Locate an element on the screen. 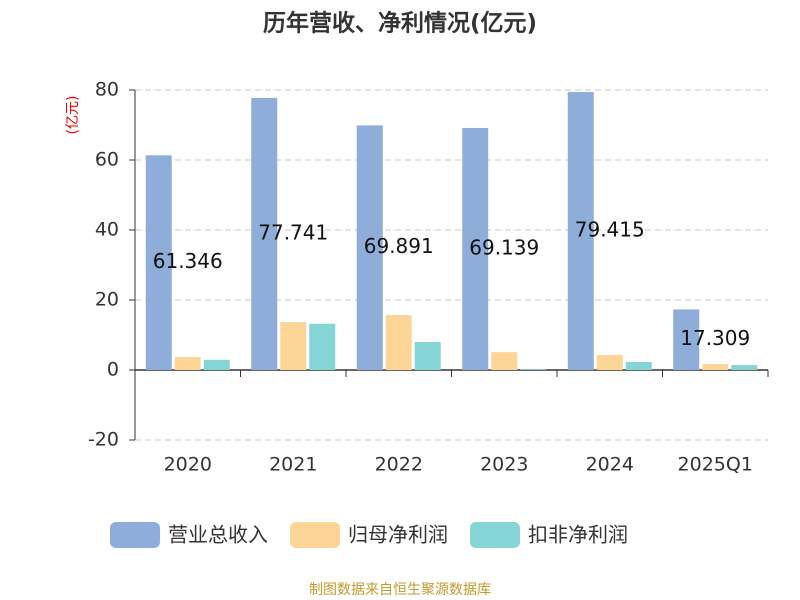 This screenshot has height=600, width=800. chart-title: 历年营收、净利情况(亿元) is located at coordinates (400, 23).